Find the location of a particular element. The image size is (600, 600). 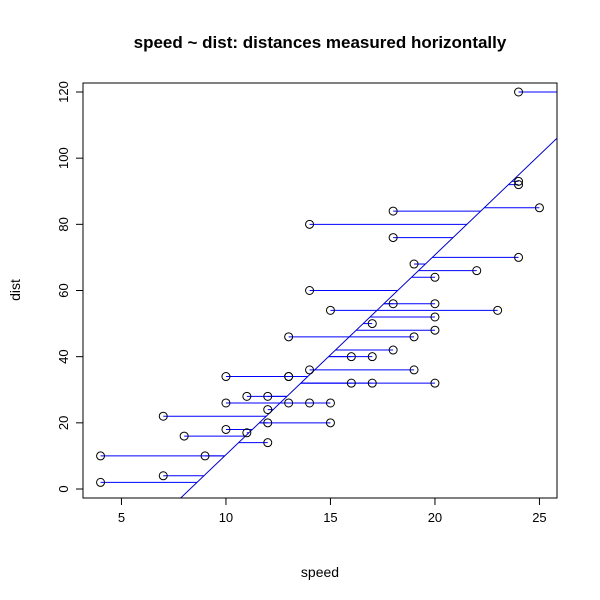

y-tick-label: 0 is located at coordinates (63, 488).